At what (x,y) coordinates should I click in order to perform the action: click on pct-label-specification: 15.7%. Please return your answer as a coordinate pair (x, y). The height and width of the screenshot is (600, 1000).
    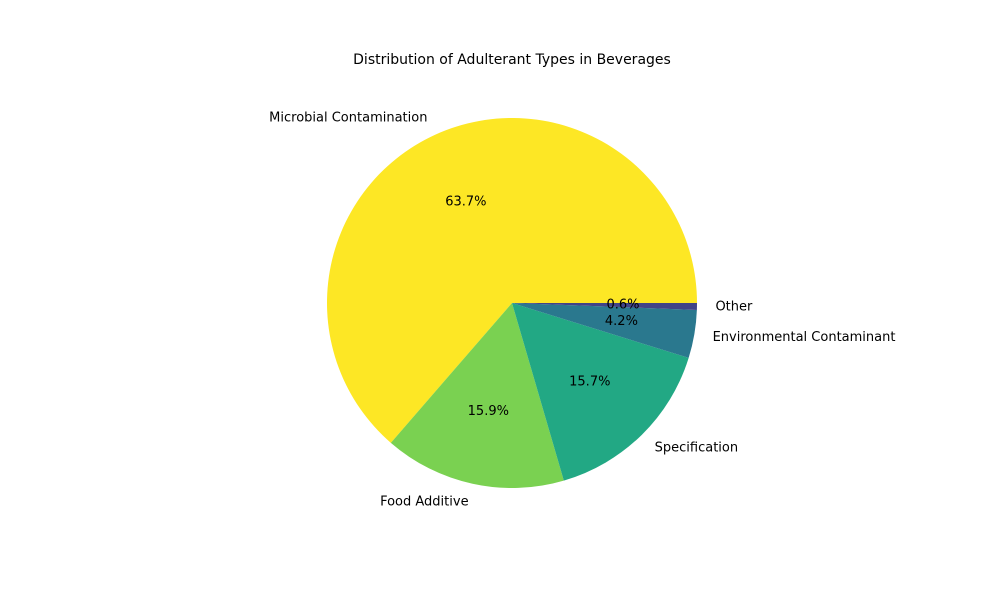
    Looking at the image, I should click on (589, 382).